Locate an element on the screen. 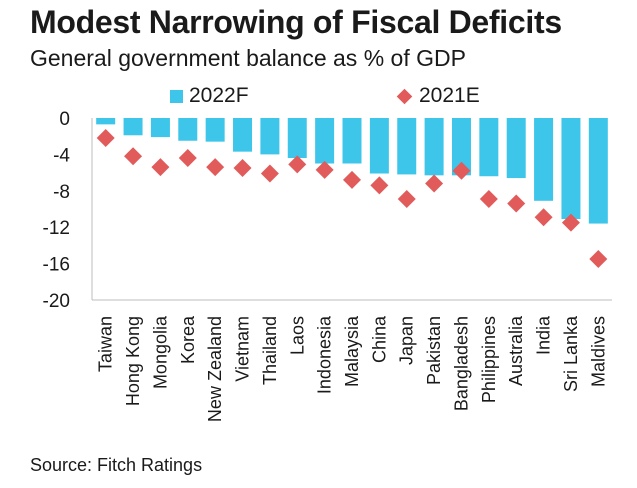 The image size is (637, 488). legend-label-2021e: 2021E is located at coordinates (449, 95).